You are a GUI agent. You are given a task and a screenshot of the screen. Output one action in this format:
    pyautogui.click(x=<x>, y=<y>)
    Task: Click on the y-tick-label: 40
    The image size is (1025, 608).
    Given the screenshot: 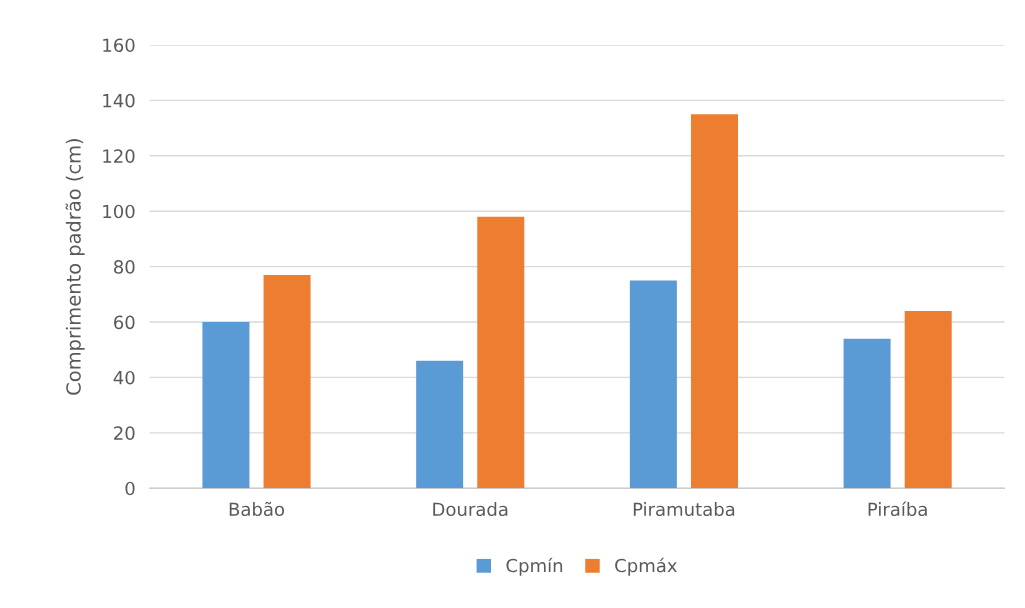 What is the action you would take?
    pyautogui.click(x=124, y=377)
    